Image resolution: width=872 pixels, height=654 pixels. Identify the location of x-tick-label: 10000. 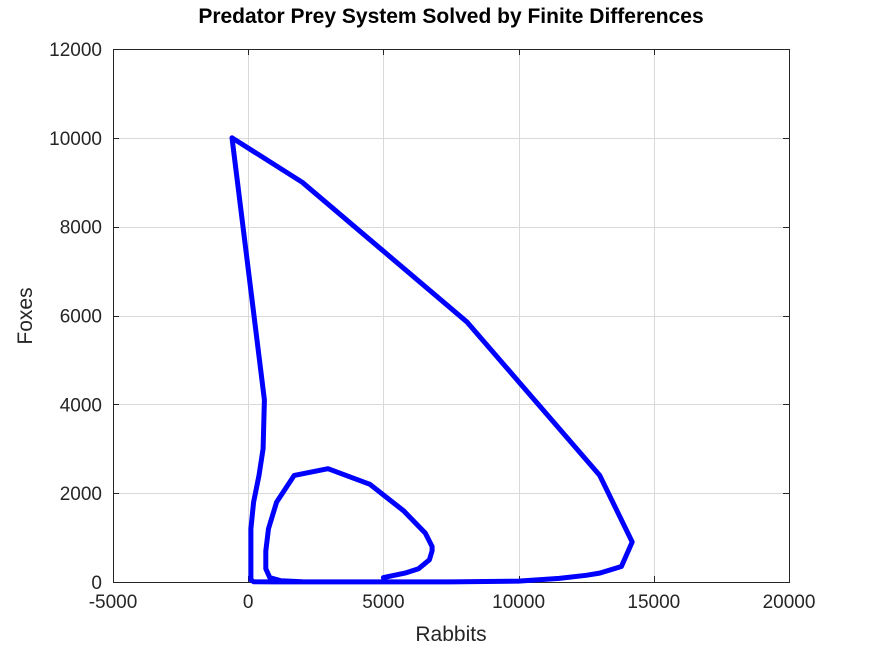
(518, 602).